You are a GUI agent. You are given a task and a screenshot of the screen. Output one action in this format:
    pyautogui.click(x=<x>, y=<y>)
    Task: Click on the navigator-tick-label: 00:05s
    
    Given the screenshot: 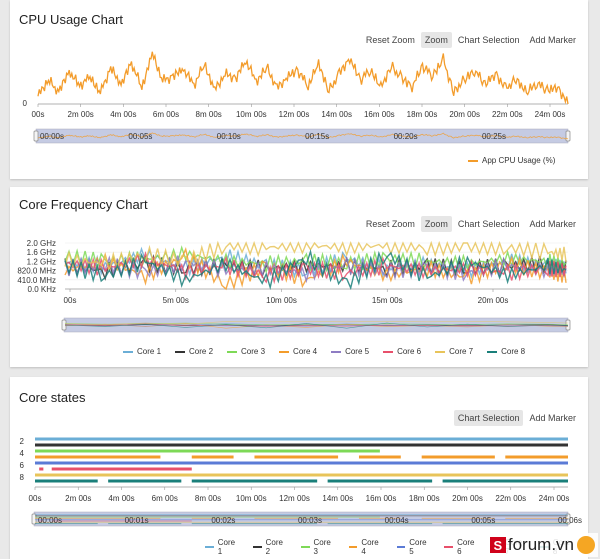 What is the action you would take?
    pyautogui.click(x=483, y=520)
    